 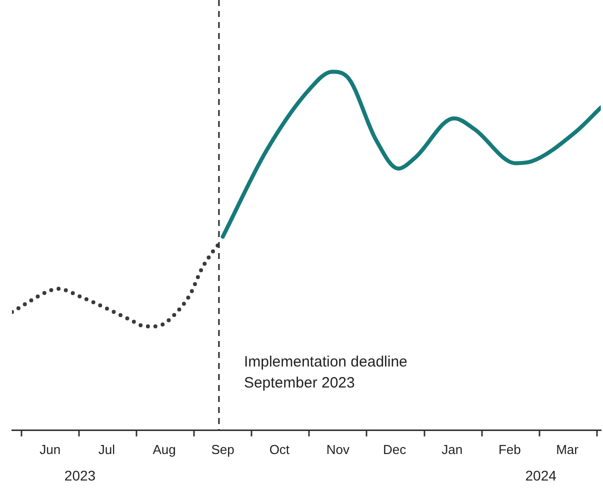 I want to click on x-tick-label: Mar, so click(x=568, y=449).